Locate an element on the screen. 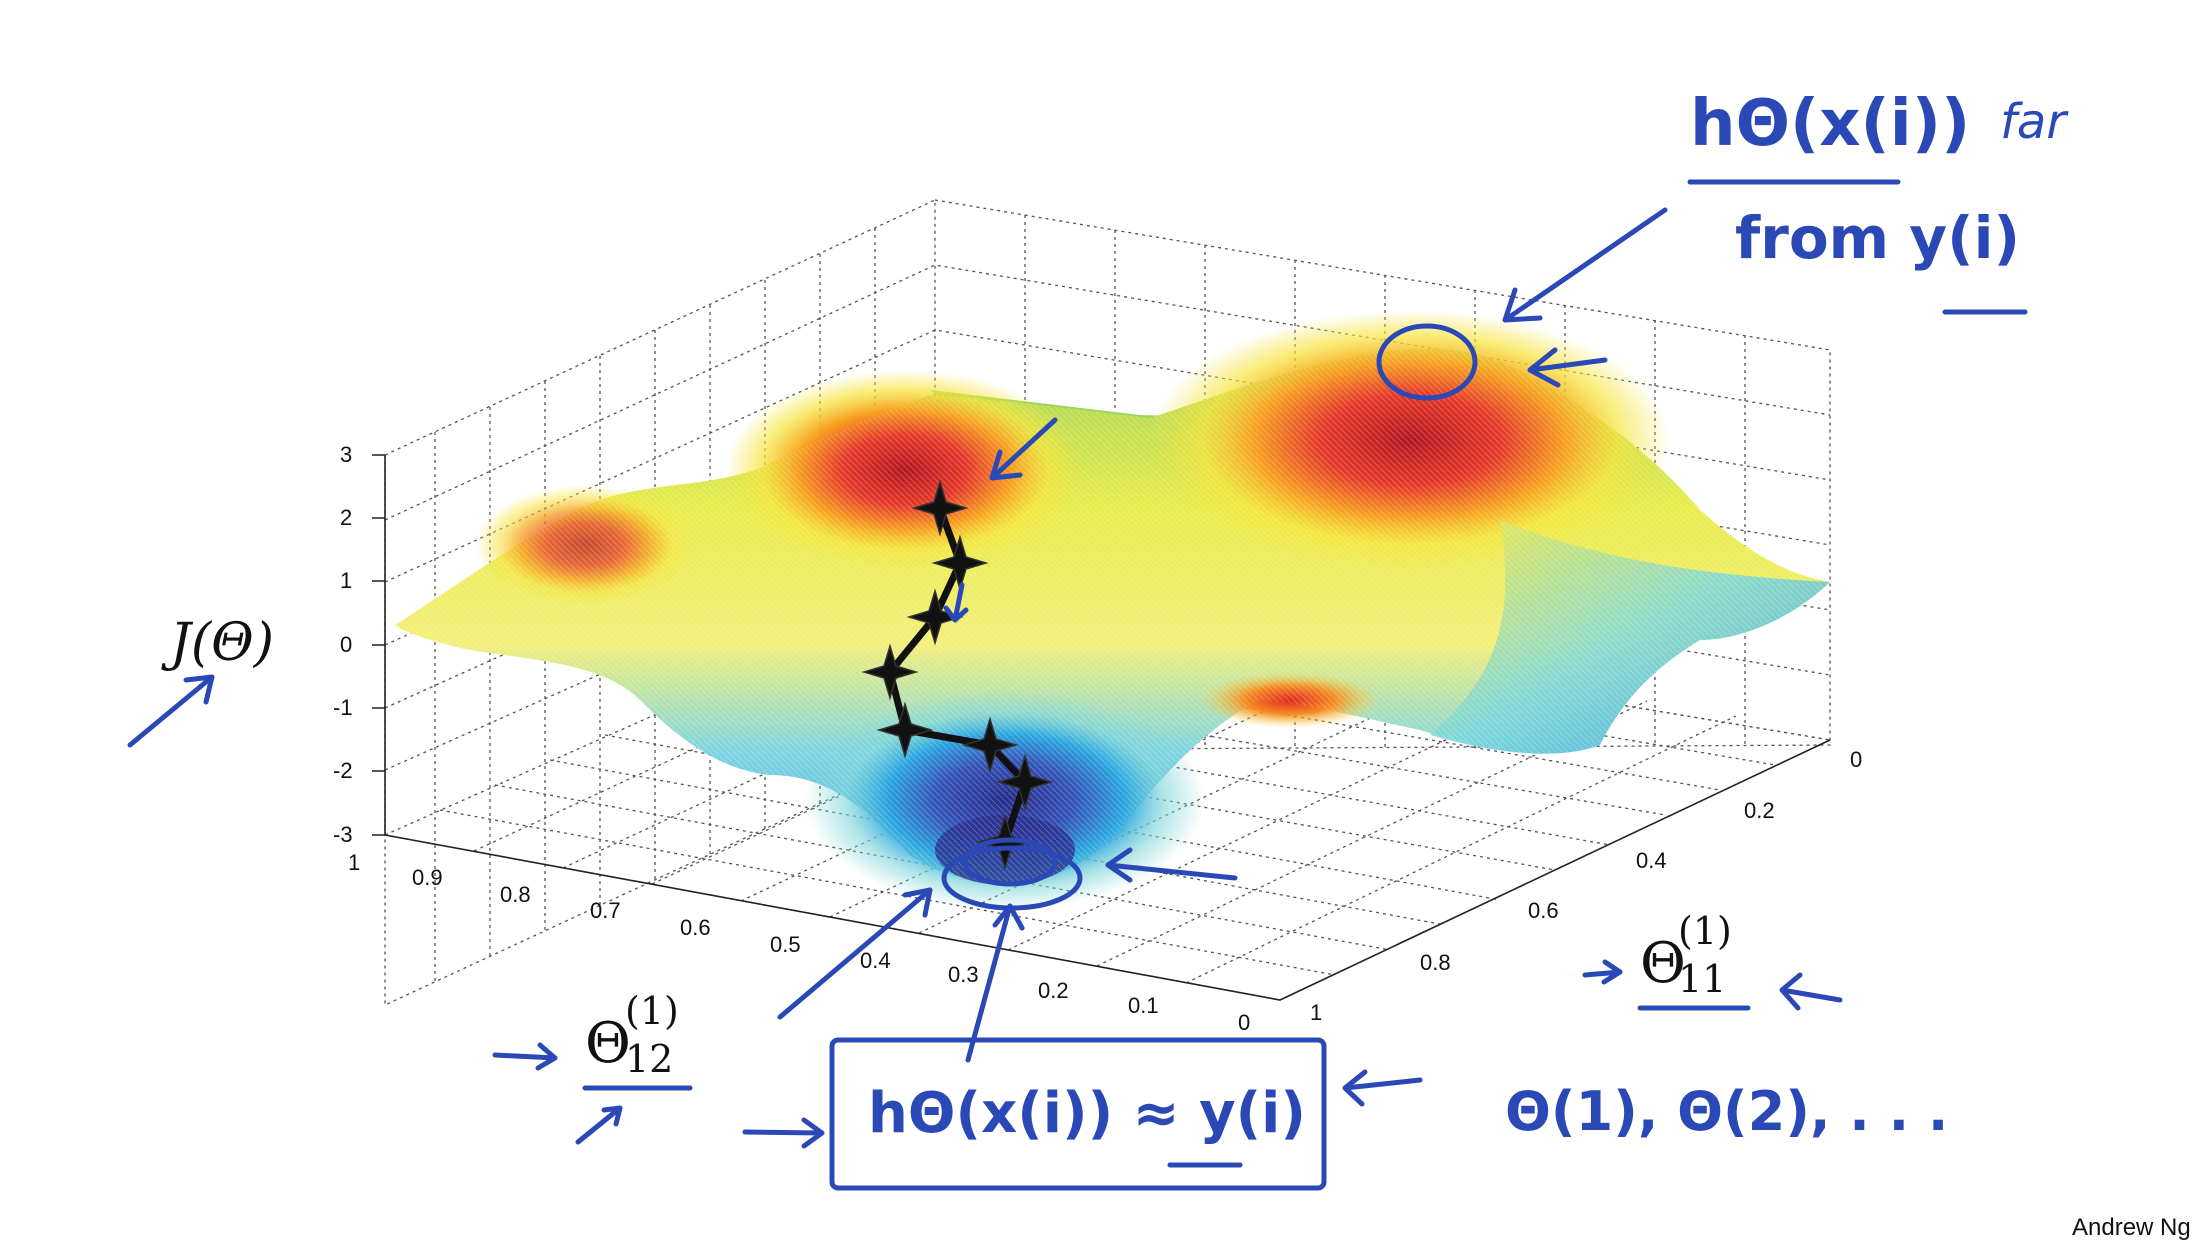 The height and width of the screenshot is (1244, 2210). right-axis-tick: 0.8 is located at coordinates (1435, 962).